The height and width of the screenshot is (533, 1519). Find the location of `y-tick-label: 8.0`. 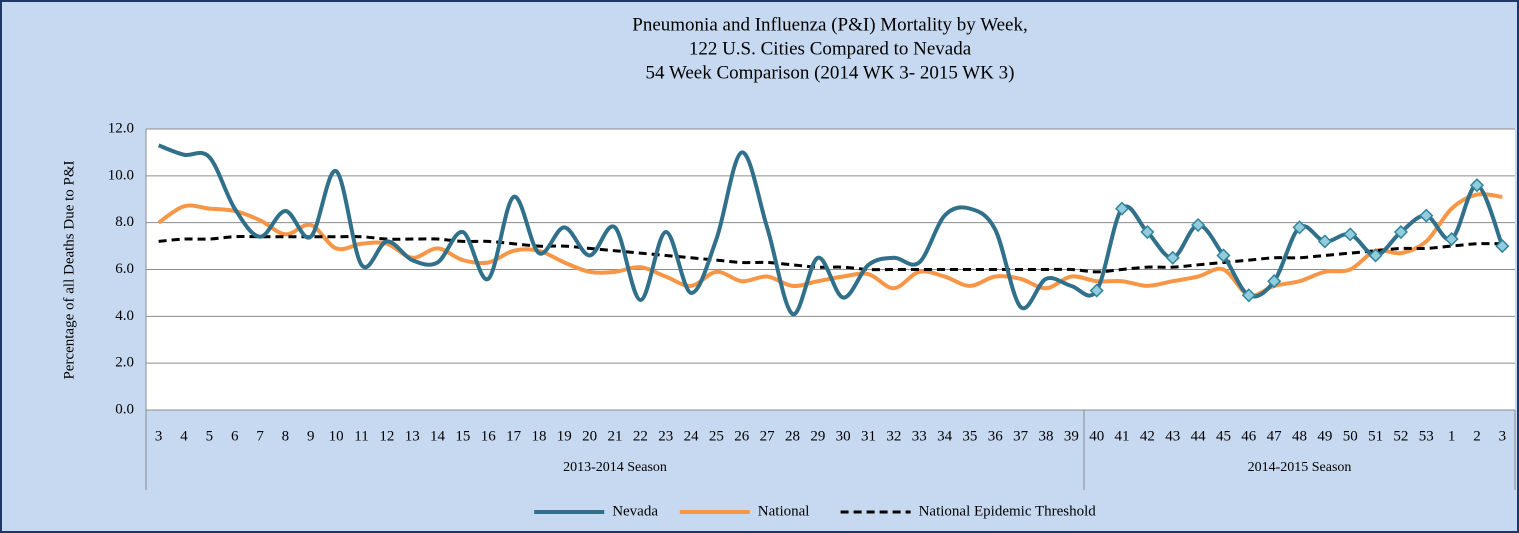

y-tick-label: 8.0 is located at coordinates (124, 222).